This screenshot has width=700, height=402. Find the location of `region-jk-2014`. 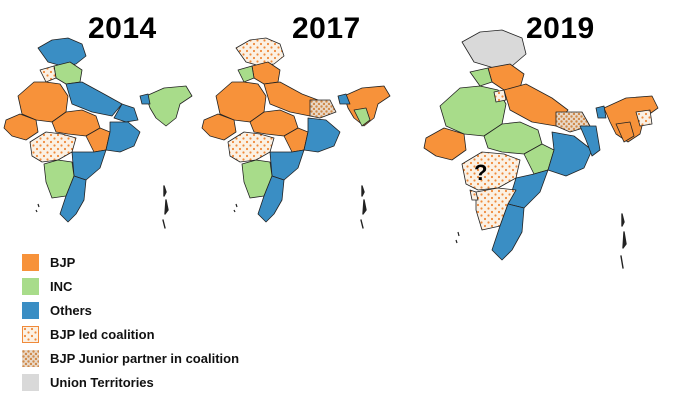

region-jk-2014 is located at coordinates (62, 52).